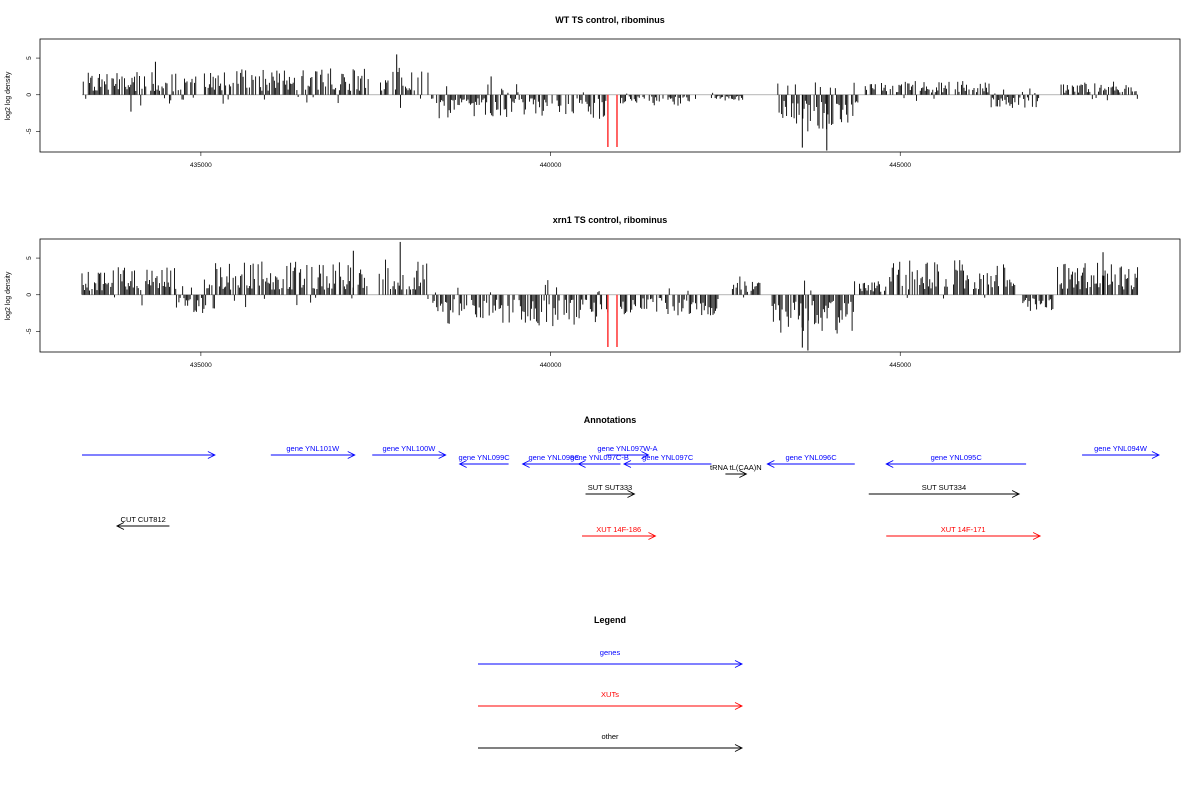 Image resolution: width=1200 pixels, height=800 pixels. Describe the element at coordinates (610, 420) in the screenshot. I see `annotations-title: Annotations` at that location.